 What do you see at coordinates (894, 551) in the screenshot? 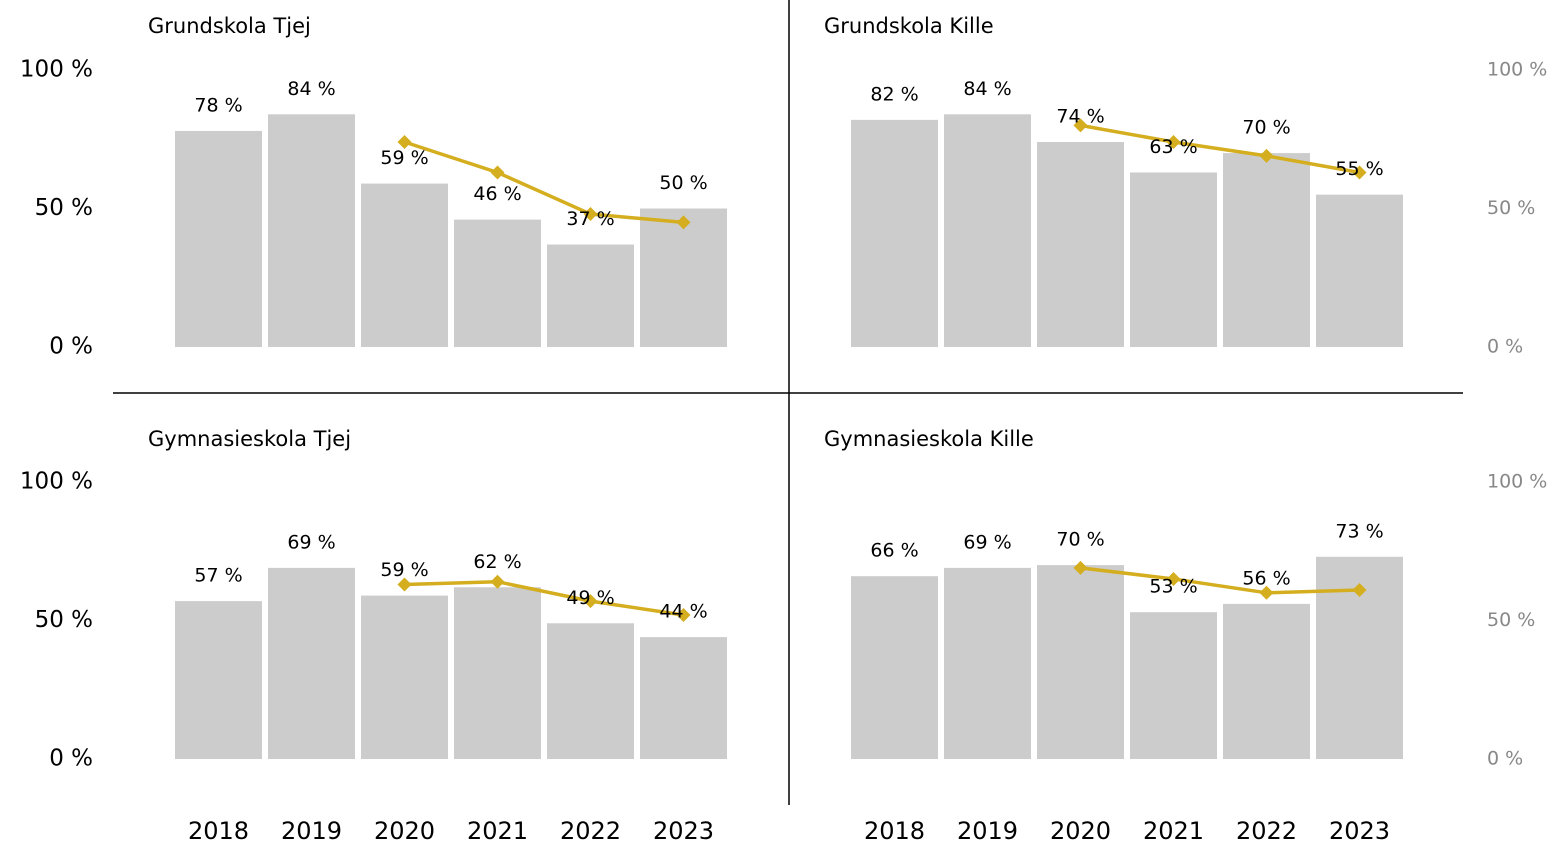
I see `value-label: 66 %` at bounding box center [894, 551].